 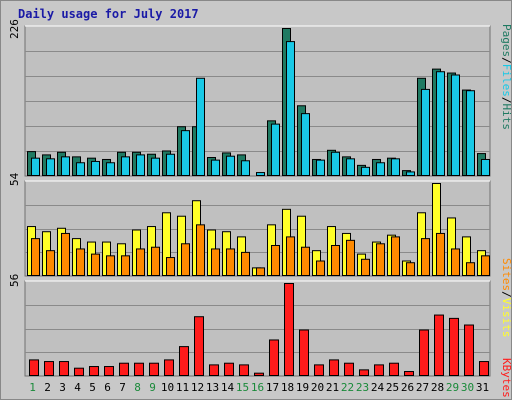 I want to click on x-tick-label-day-1: 1, so click(x=32, y=387).